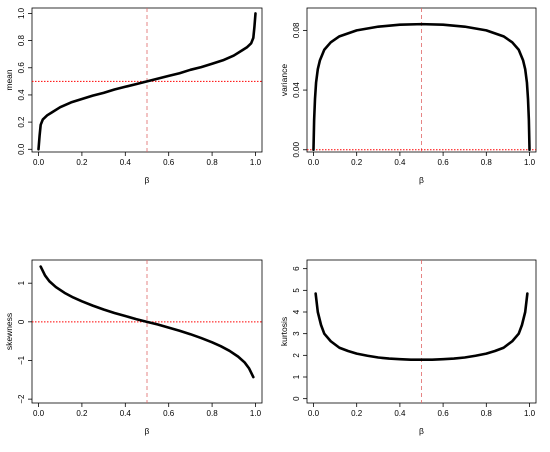 The width and height of the screenshot is (550, 452). I want to click on chart-4-y-tick-label: 3, so click(296, 333).